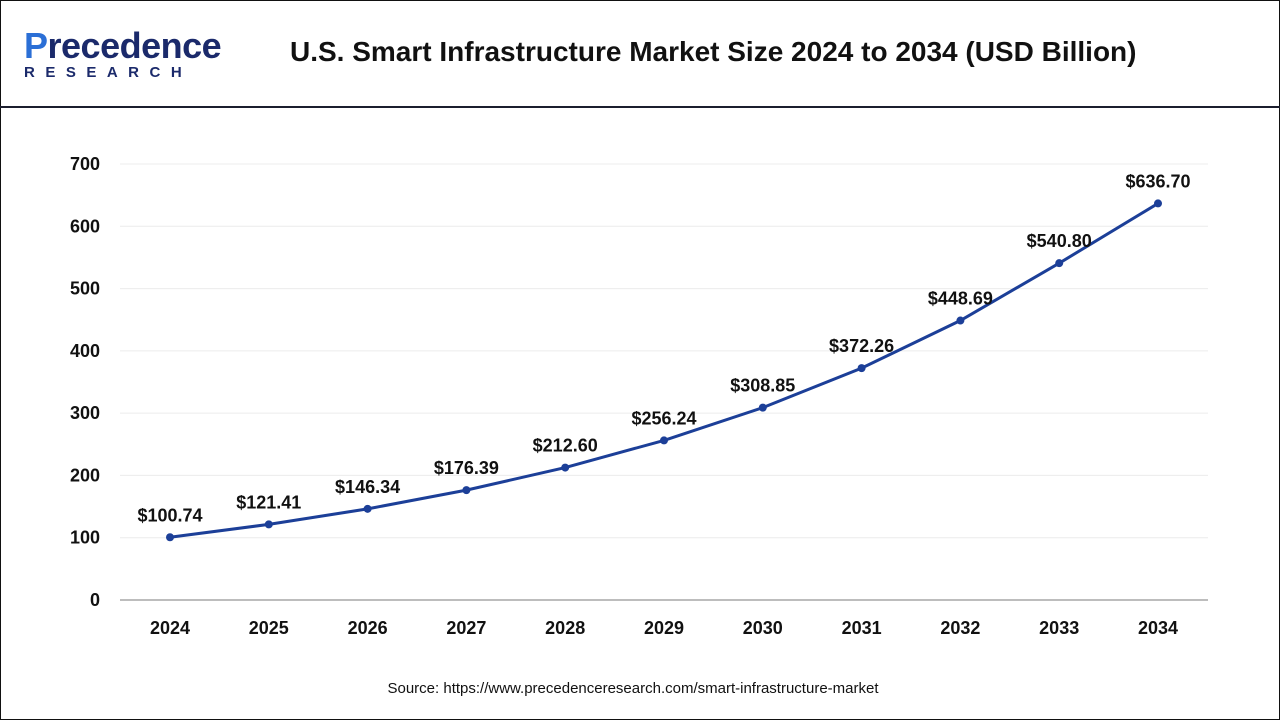 The image size is (1280, 720). What do you see at coordinates (763, 628) in the screenshot?
I see `x-tick-label: 2030` at bounding box center [763, 628].